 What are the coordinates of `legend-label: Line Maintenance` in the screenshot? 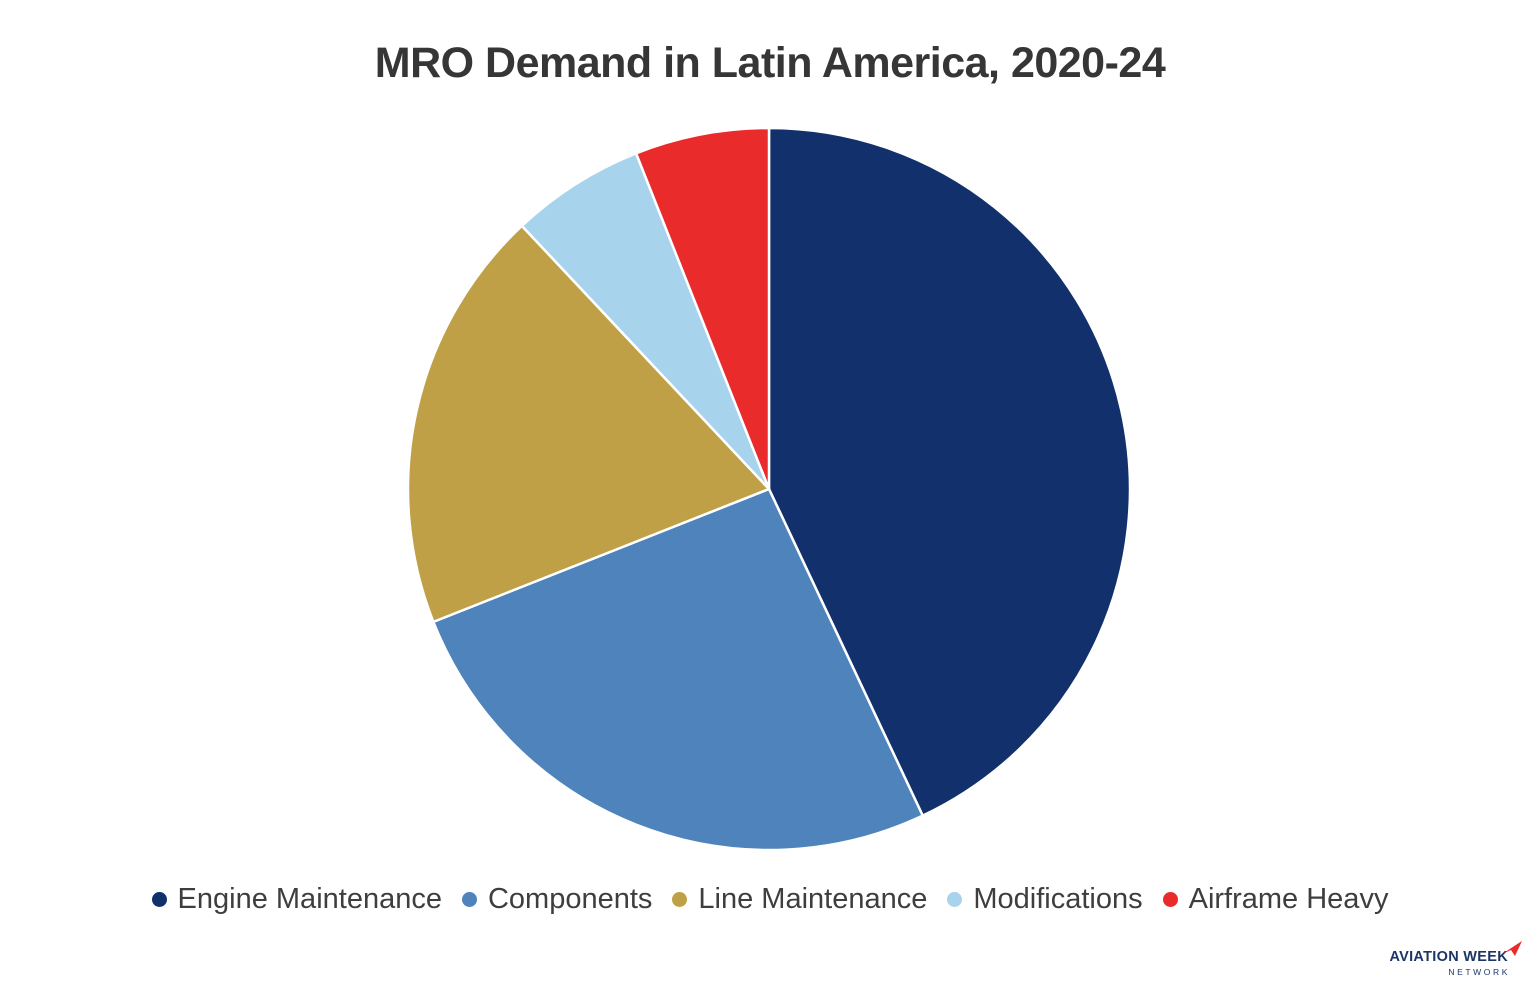 It's located at (813, 898).